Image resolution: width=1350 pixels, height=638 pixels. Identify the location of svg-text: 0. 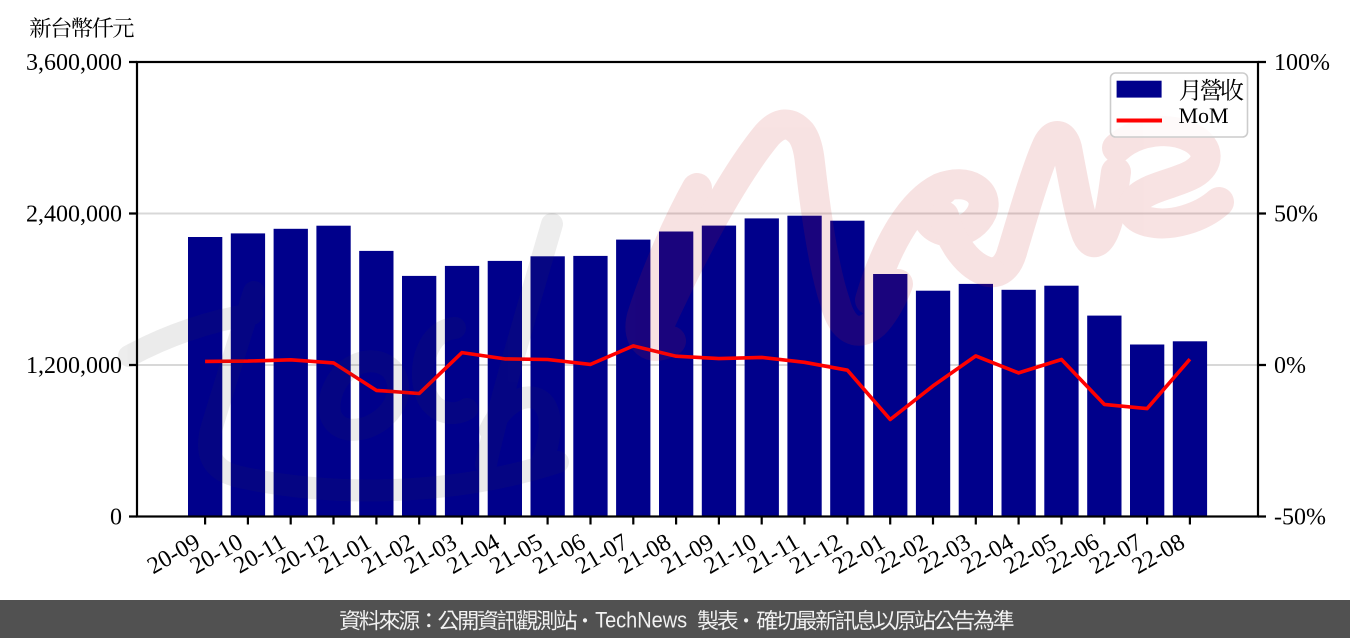
(116, 518).